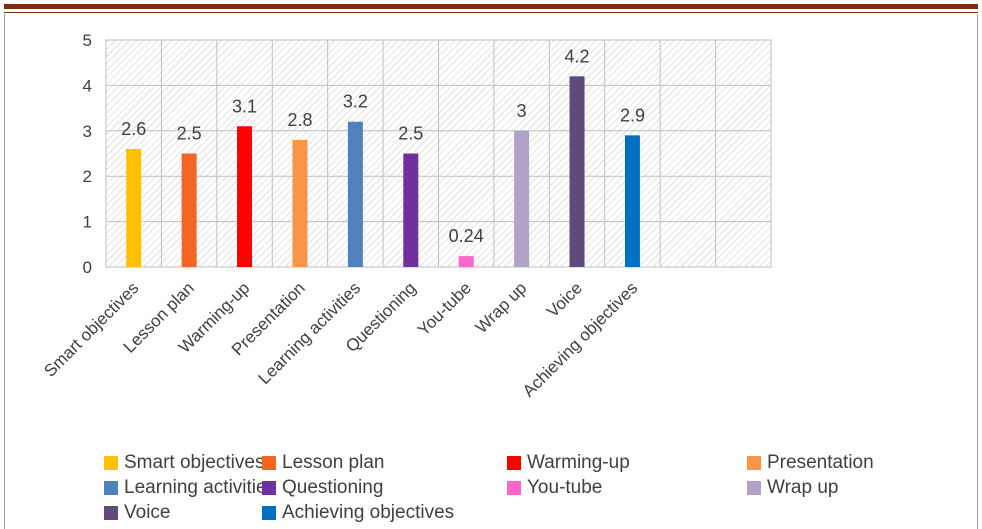 This screenshot has width=982, height=529. Describe the element at coordinates (355, 102) in the screenshot. I see `data-label: 3.2` at that location.